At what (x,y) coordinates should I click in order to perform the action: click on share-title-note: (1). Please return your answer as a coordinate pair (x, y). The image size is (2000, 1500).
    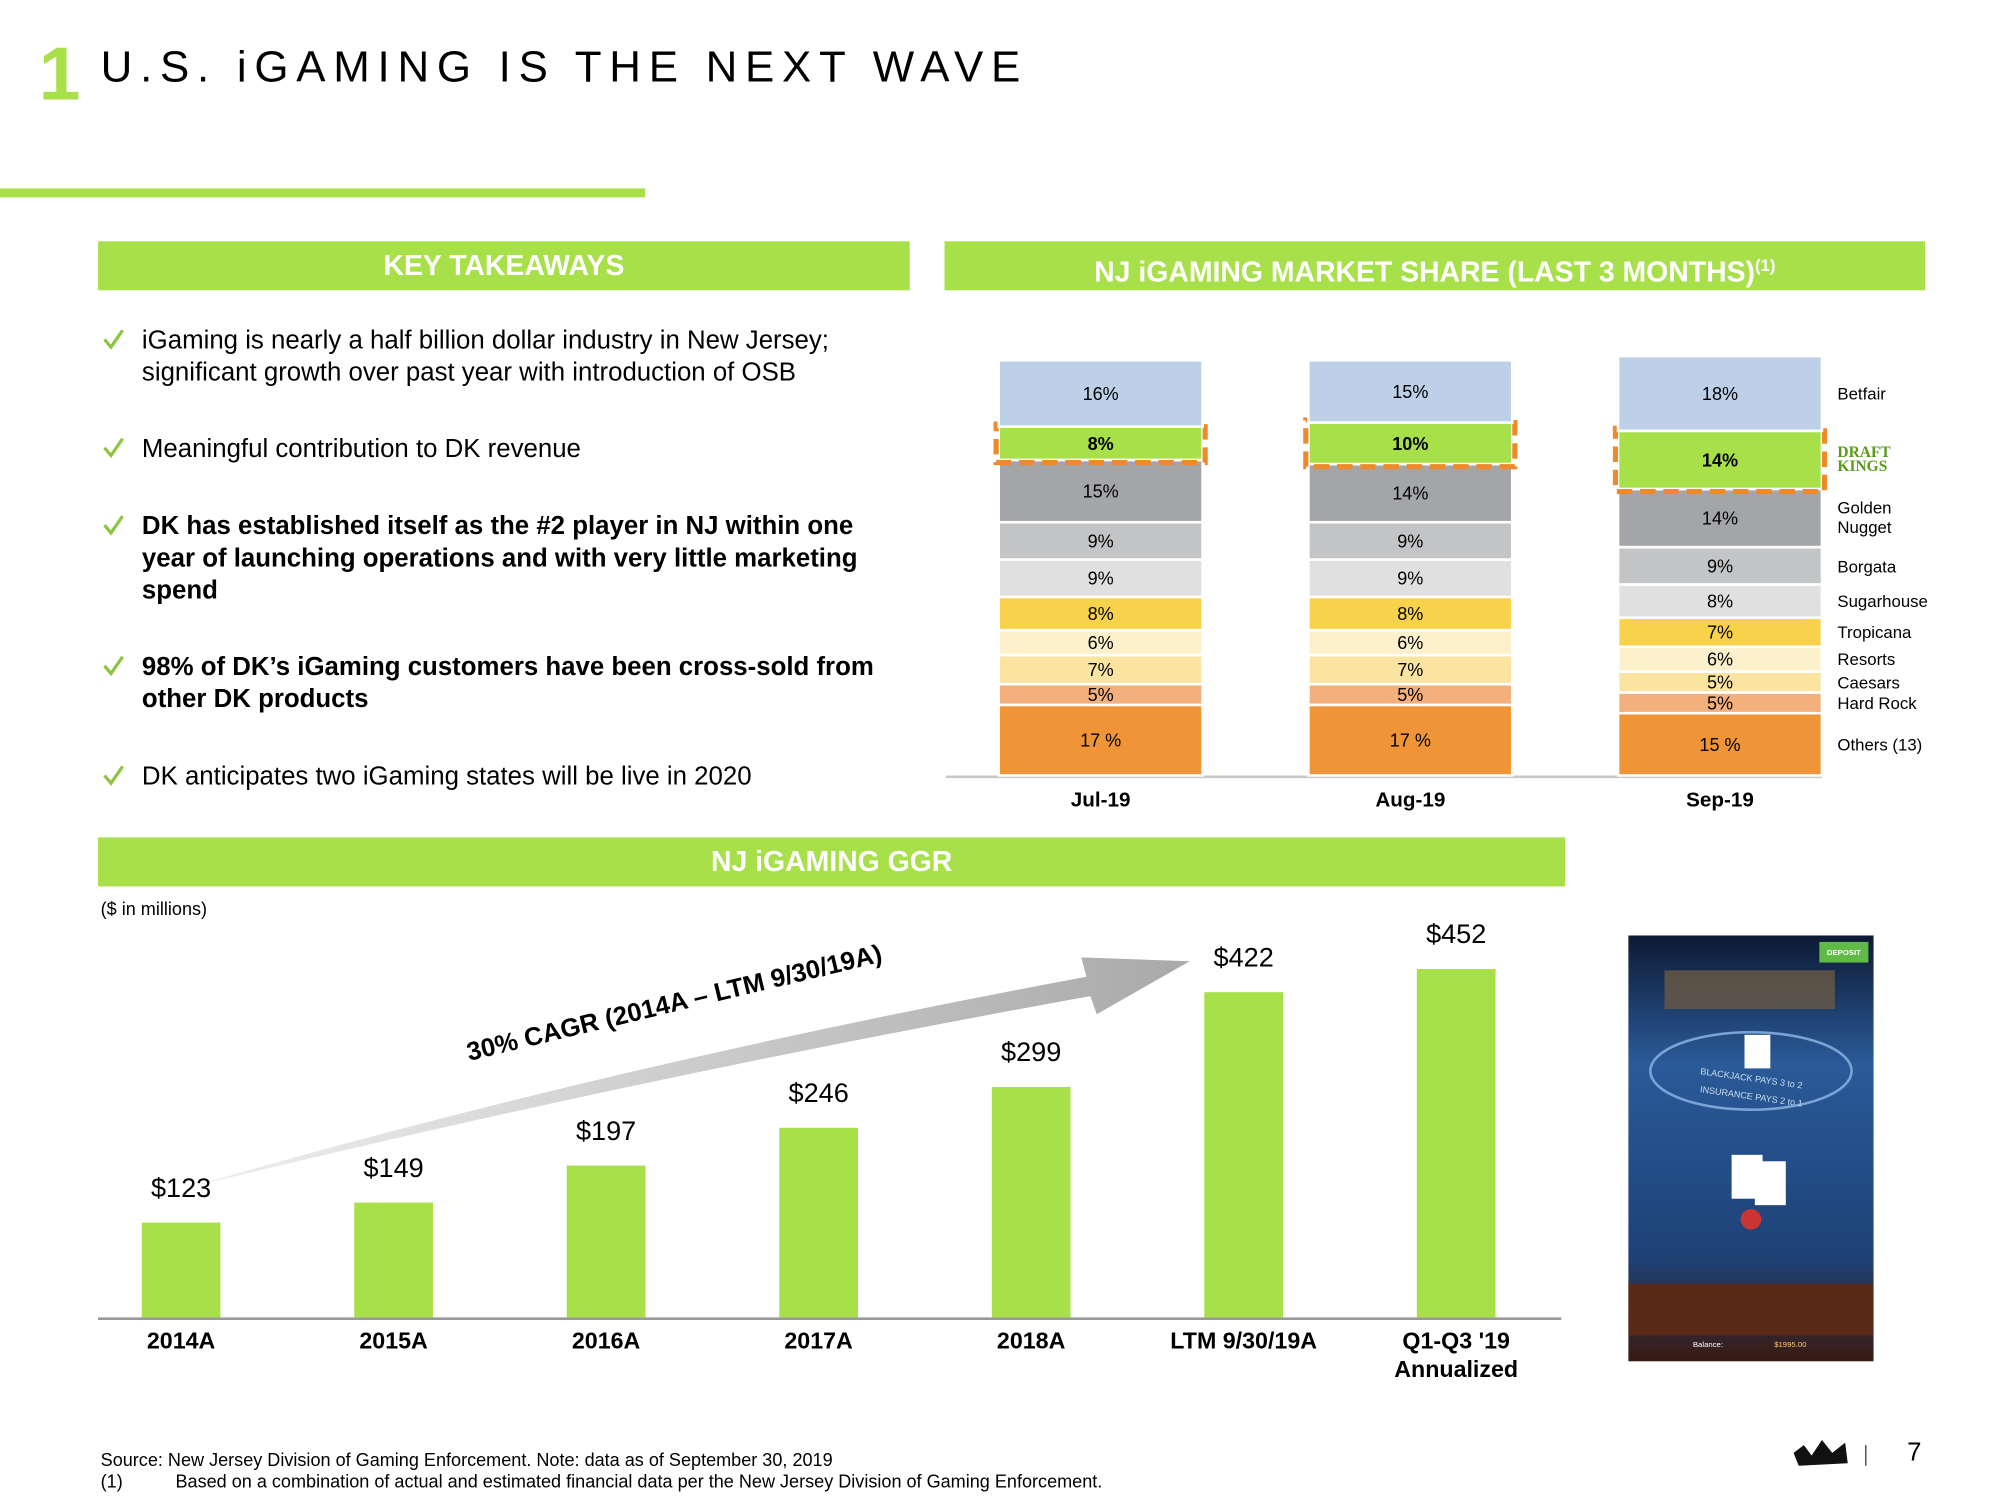
    Looking at the image, I should click on (1765, 265).